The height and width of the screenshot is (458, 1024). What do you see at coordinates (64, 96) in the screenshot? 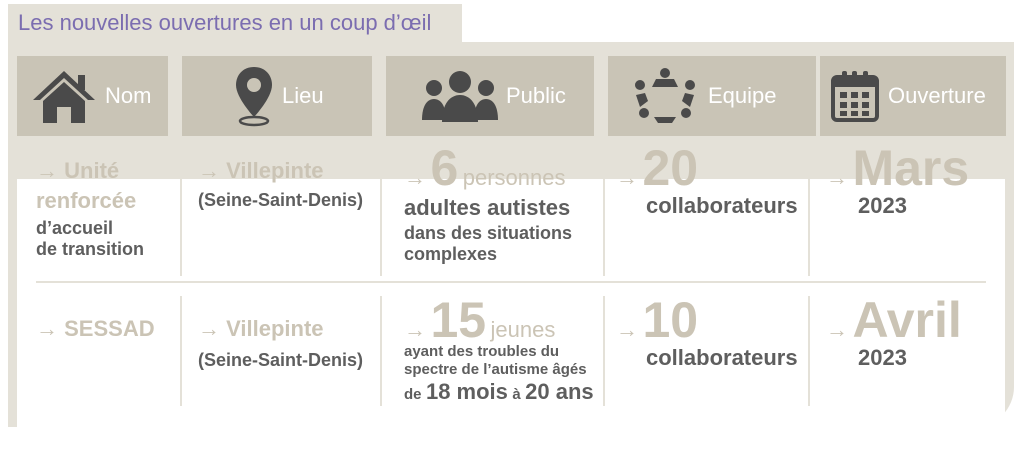
I see `house-icon` at bounding box center [64, 96].